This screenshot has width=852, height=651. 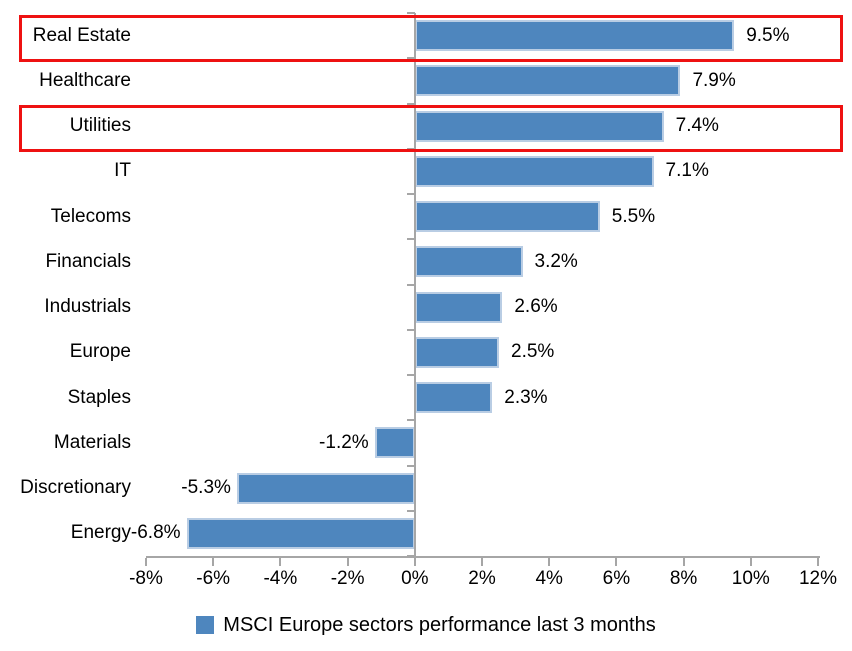 What do you see at coordinates (507, 217) in the screenshot?
I see `bar-telecoms` at bounding box center [507, 217].